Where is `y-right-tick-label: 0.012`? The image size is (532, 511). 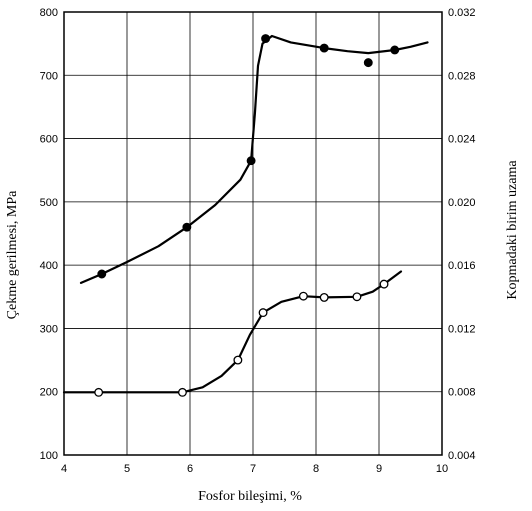 y-right-tick-label: 0.012 is located at coordinates (462, 329).